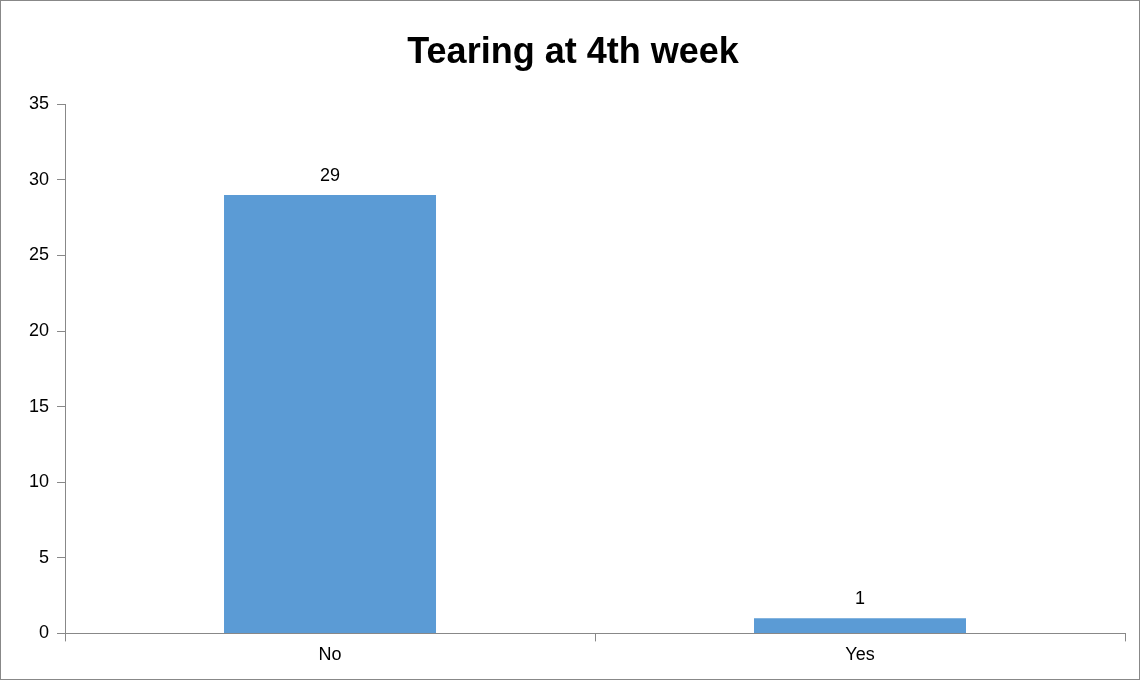  Describe the element at coordinates (860, 598) in the screenshot. I see `data-label: 1` at that location.